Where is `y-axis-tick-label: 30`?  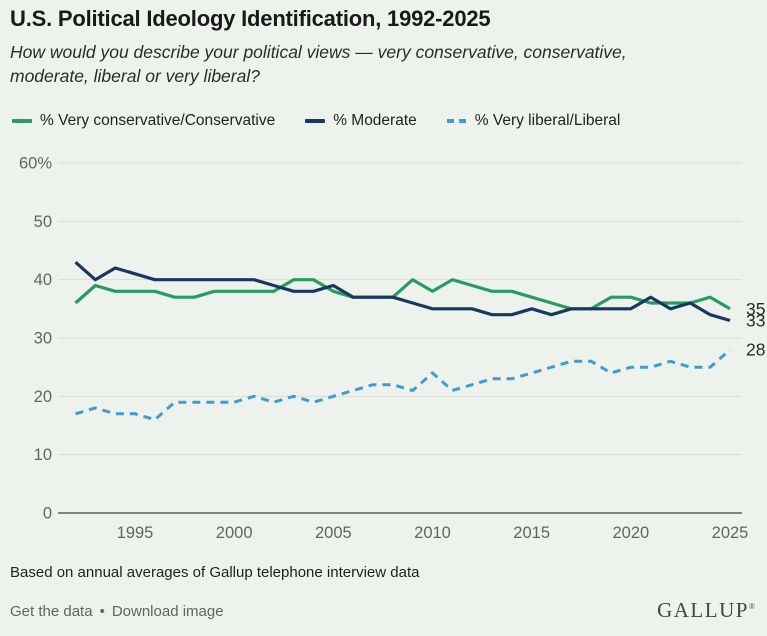
y-axis-tick-label: 30 is located at coordinates (43, 339).